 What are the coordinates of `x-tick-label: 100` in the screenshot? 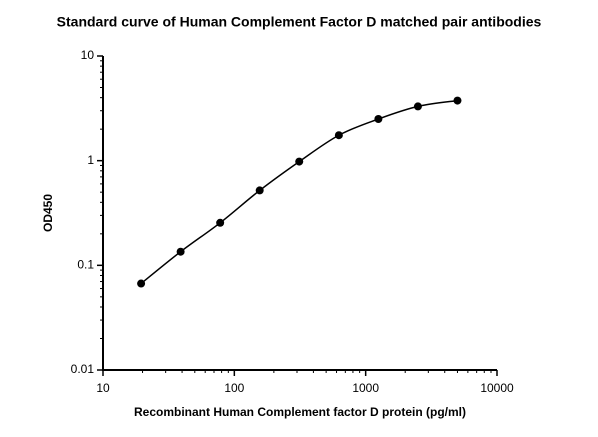 It's located at (234, 388).